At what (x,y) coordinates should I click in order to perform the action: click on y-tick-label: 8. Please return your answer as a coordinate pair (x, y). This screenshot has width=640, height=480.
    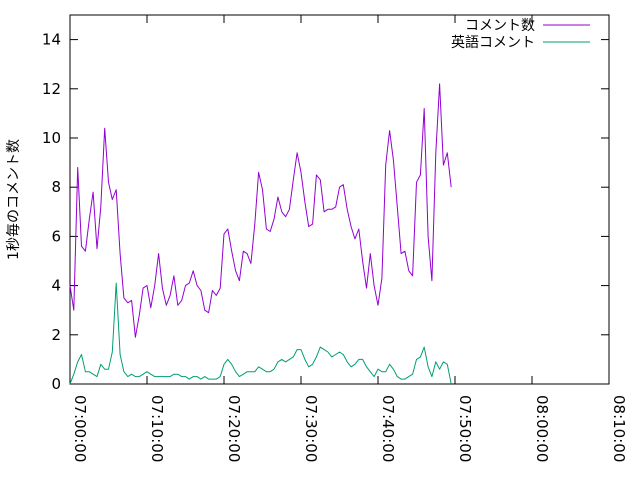
    Looking at the image, I should click on (56, 187).